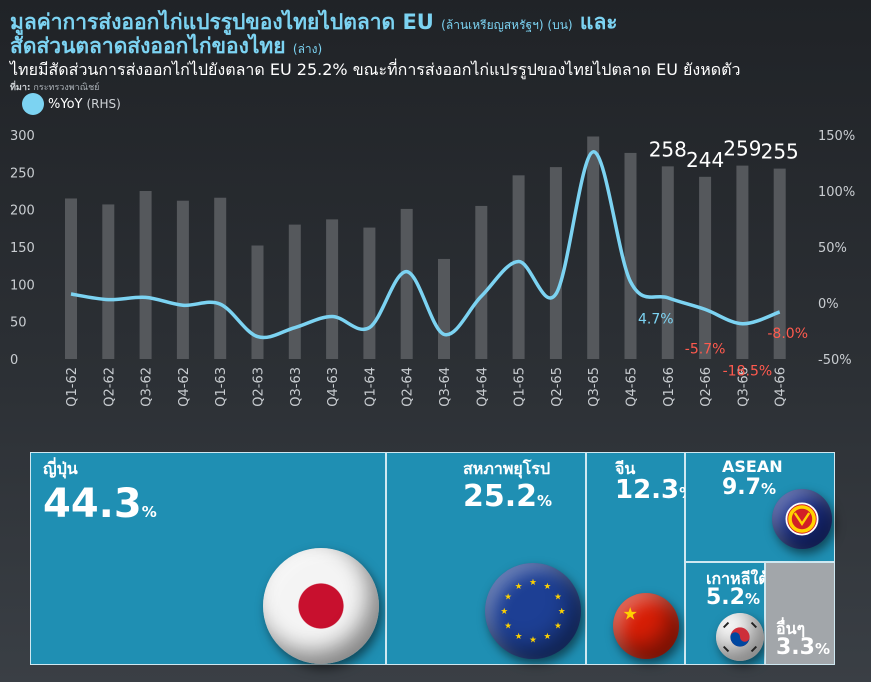  I want to click on x-tick-label: Q4-64, so click(482, 387).